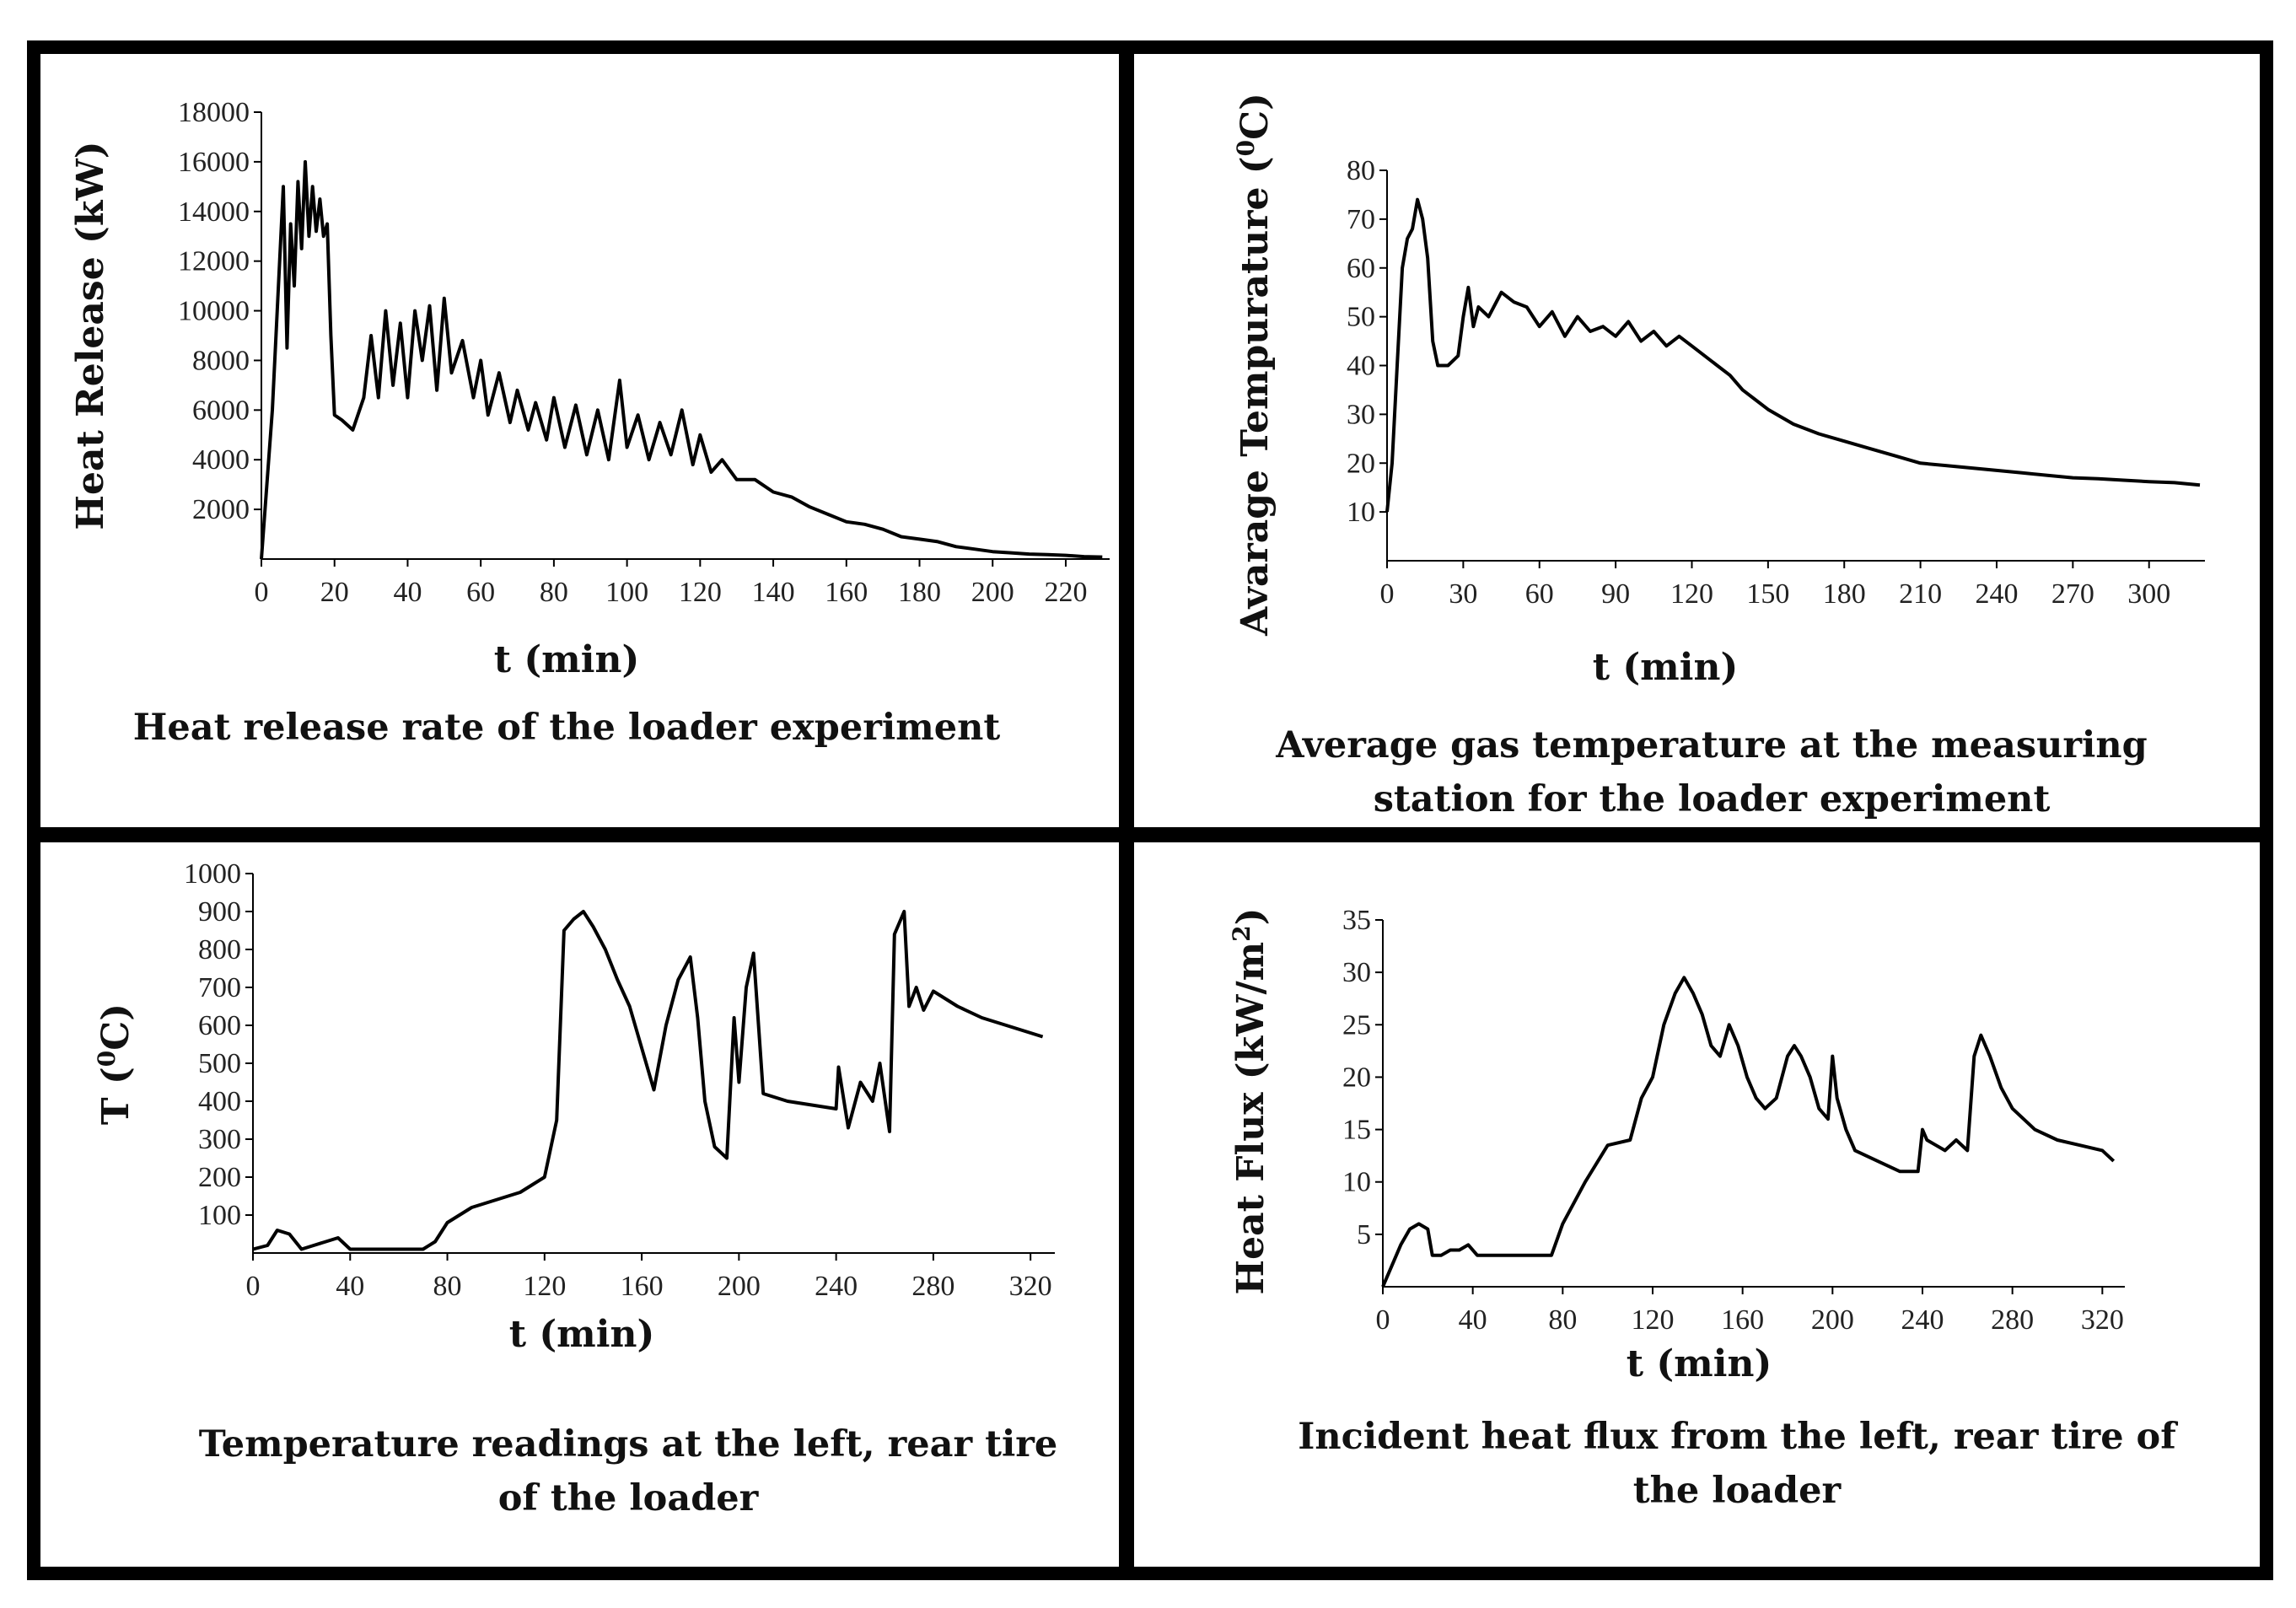 The height and width of the screenshot is (1608, 2296). What do you see at coordinates (1361, 268) in the screenshot?
I see `y-tick-label: 60` at bounding box center [1361, 268].